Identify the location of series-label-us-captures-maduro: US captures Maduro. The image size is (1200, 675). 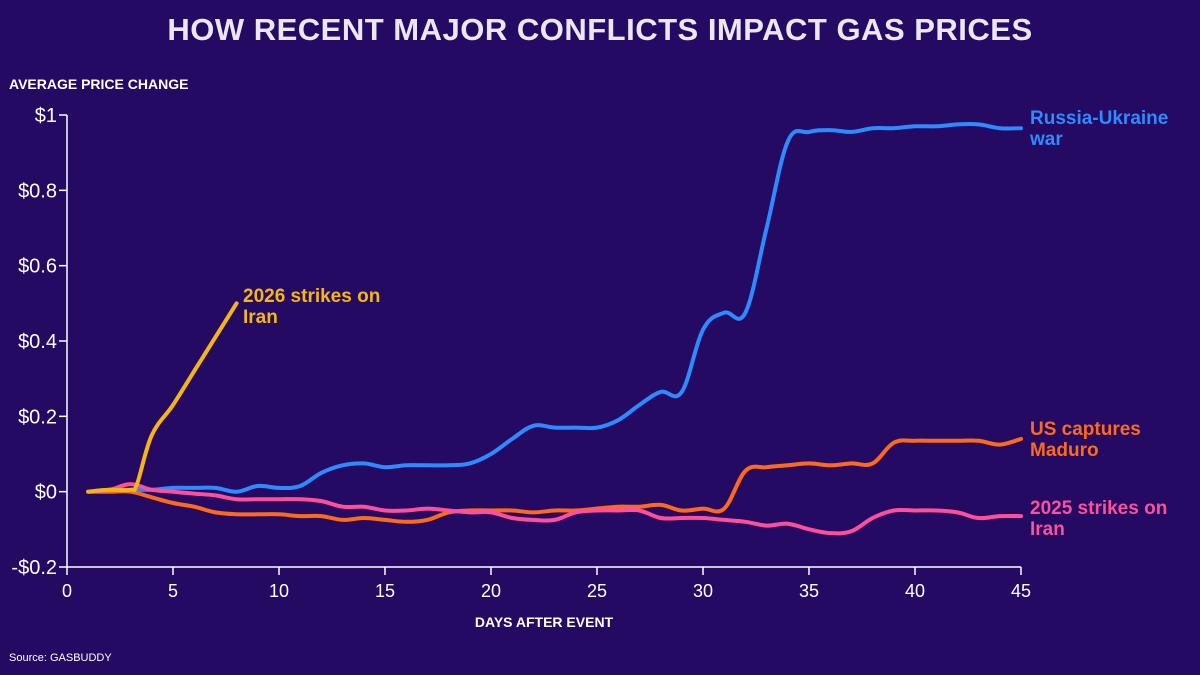
(1085, 440).